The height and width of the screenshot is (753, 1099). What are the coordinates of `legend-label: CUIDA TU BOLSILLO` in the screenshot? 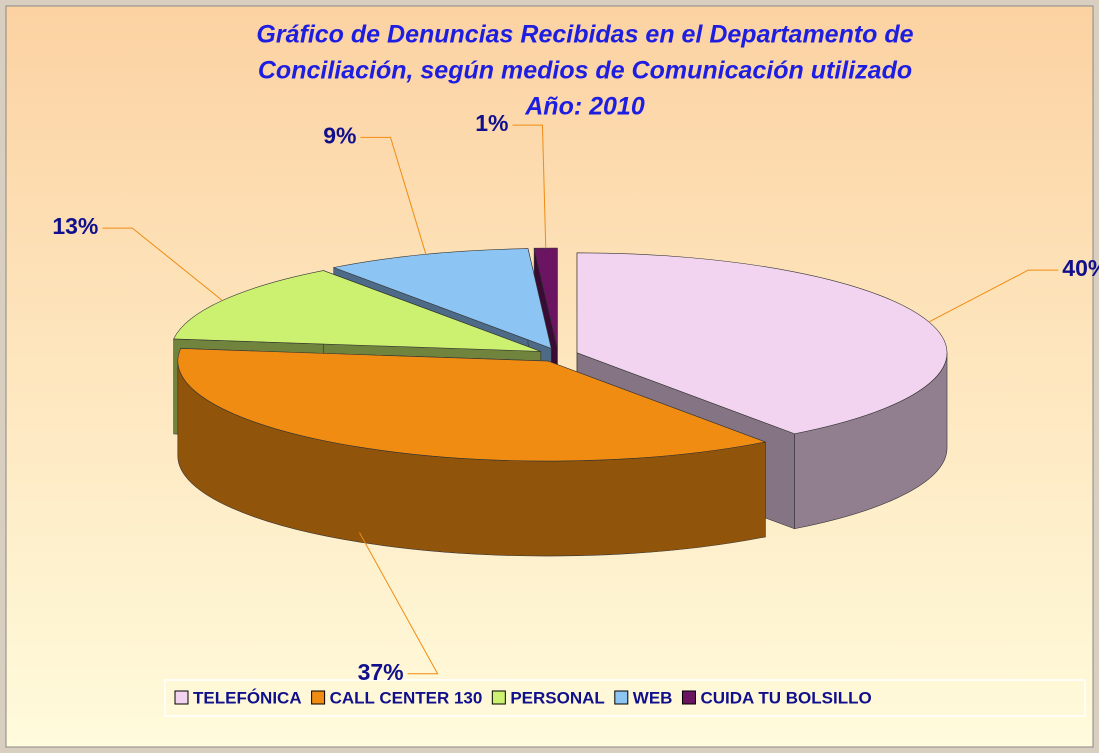 It's located at (785, 697).